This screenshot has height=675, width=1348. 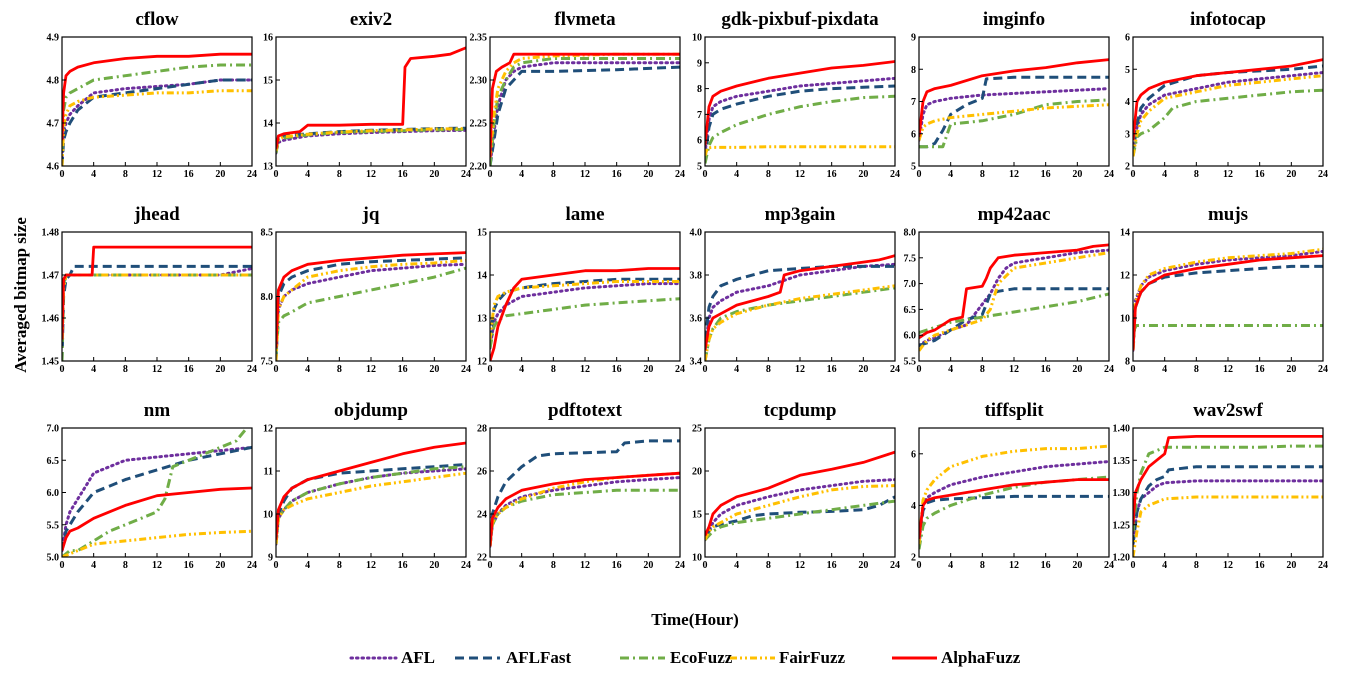 I want to click on panel-objdump: objdump 0 4 8 12 16 20 24 9 10 11 12, so click(x=367, y=485).